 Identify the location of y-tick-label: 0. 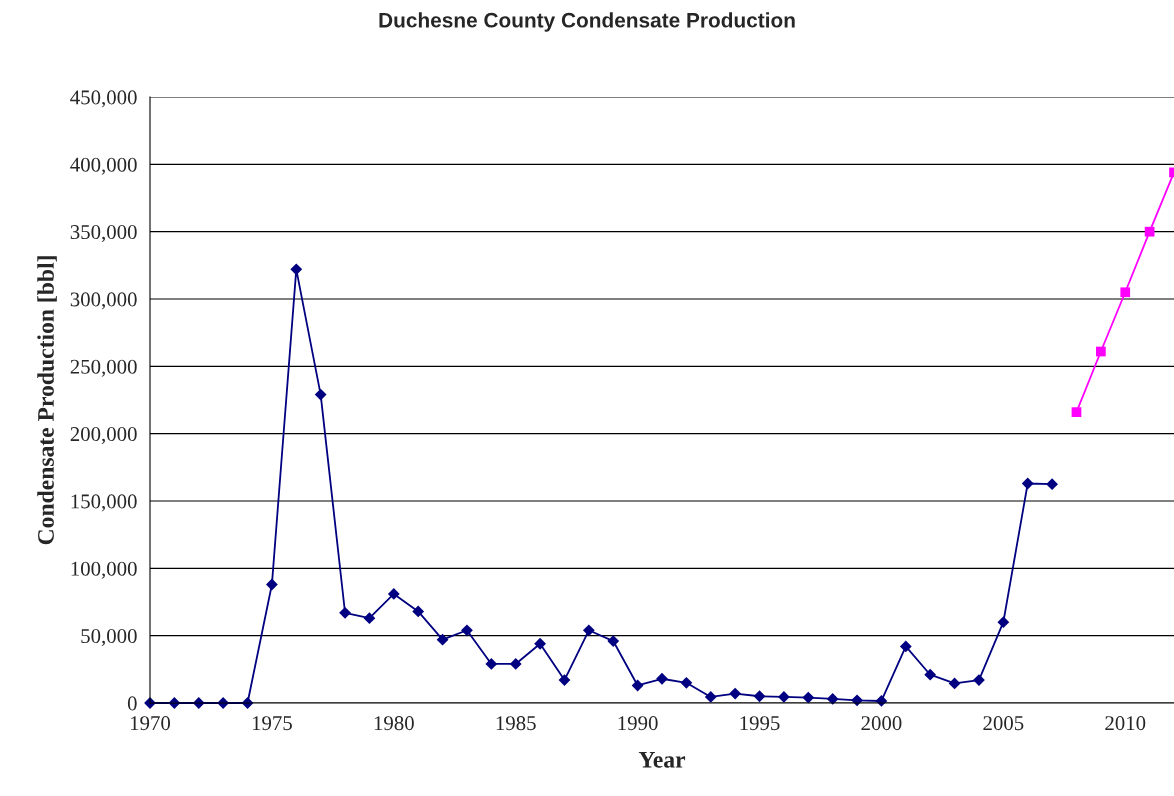
(132, 703).